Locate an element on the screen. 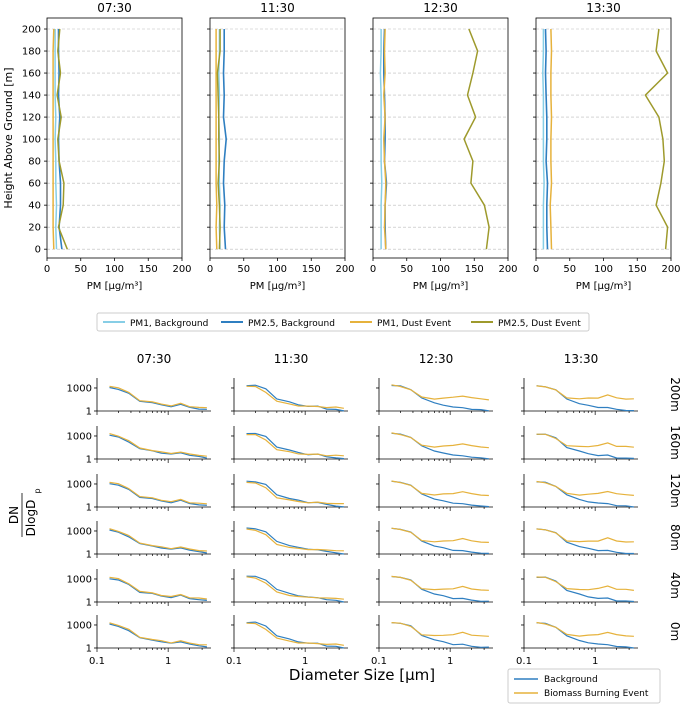 This screenshot has height=706, width=685. top-ylabel: Height Above Ground [m] is located at coordinates (8, 137).